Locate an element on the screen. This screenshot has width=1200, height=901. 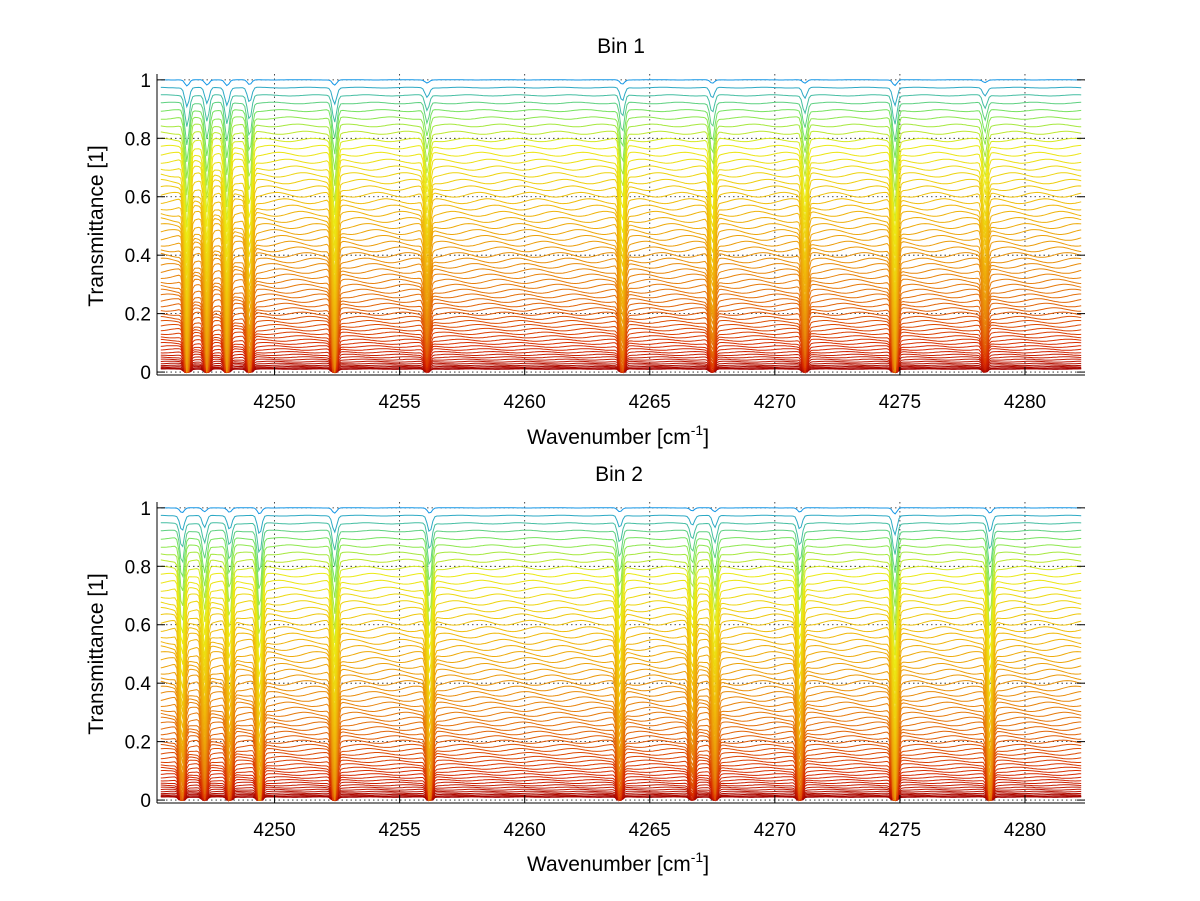
x-axis-label: Wavenumber [cm-1] is located at coordinates (618, 435).